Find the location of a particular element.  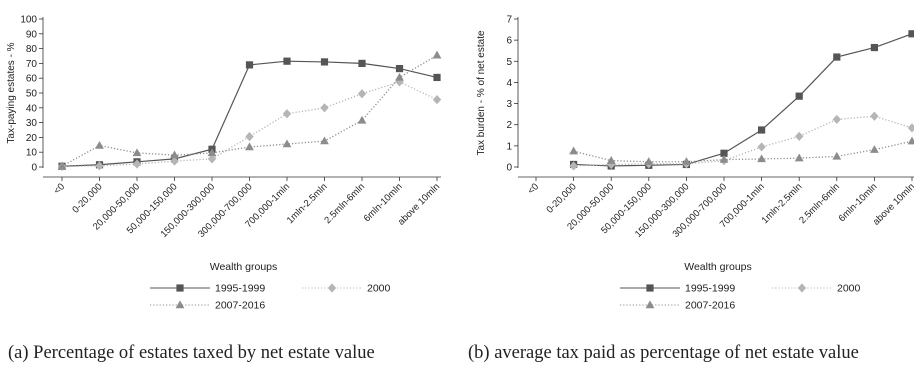

series-2007-2016 is located at coordinates (741, 150).